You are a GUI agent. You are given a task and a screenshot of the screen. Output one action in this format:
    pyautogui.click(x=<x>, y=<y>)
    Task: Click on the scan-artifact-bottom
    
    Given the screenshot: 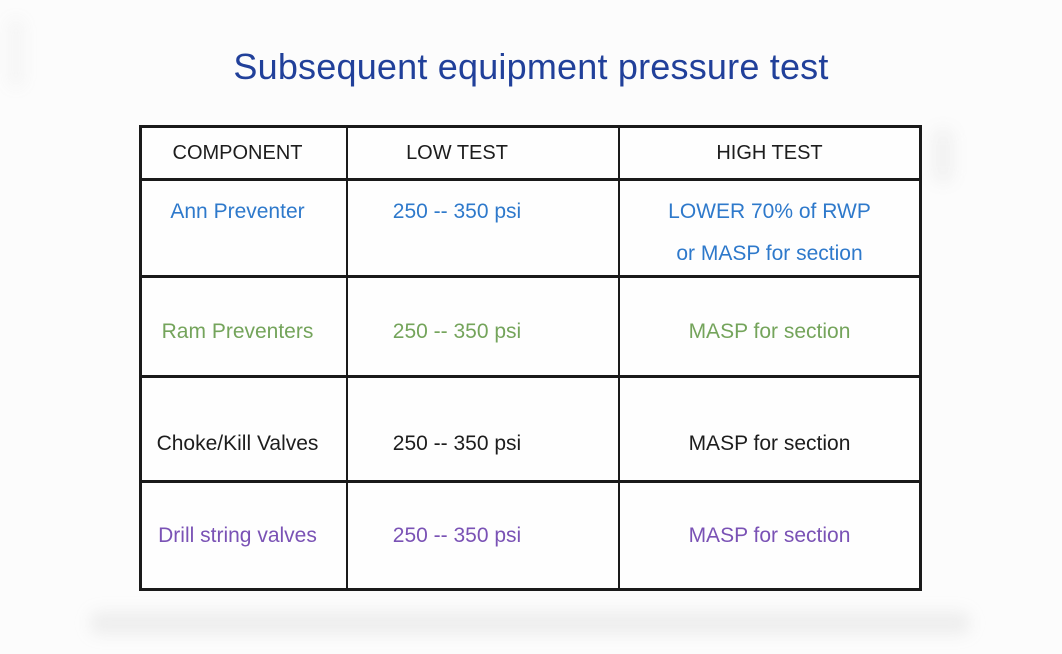 What is the action you would take?
    pyautogui.click(x=530, y=623)
    